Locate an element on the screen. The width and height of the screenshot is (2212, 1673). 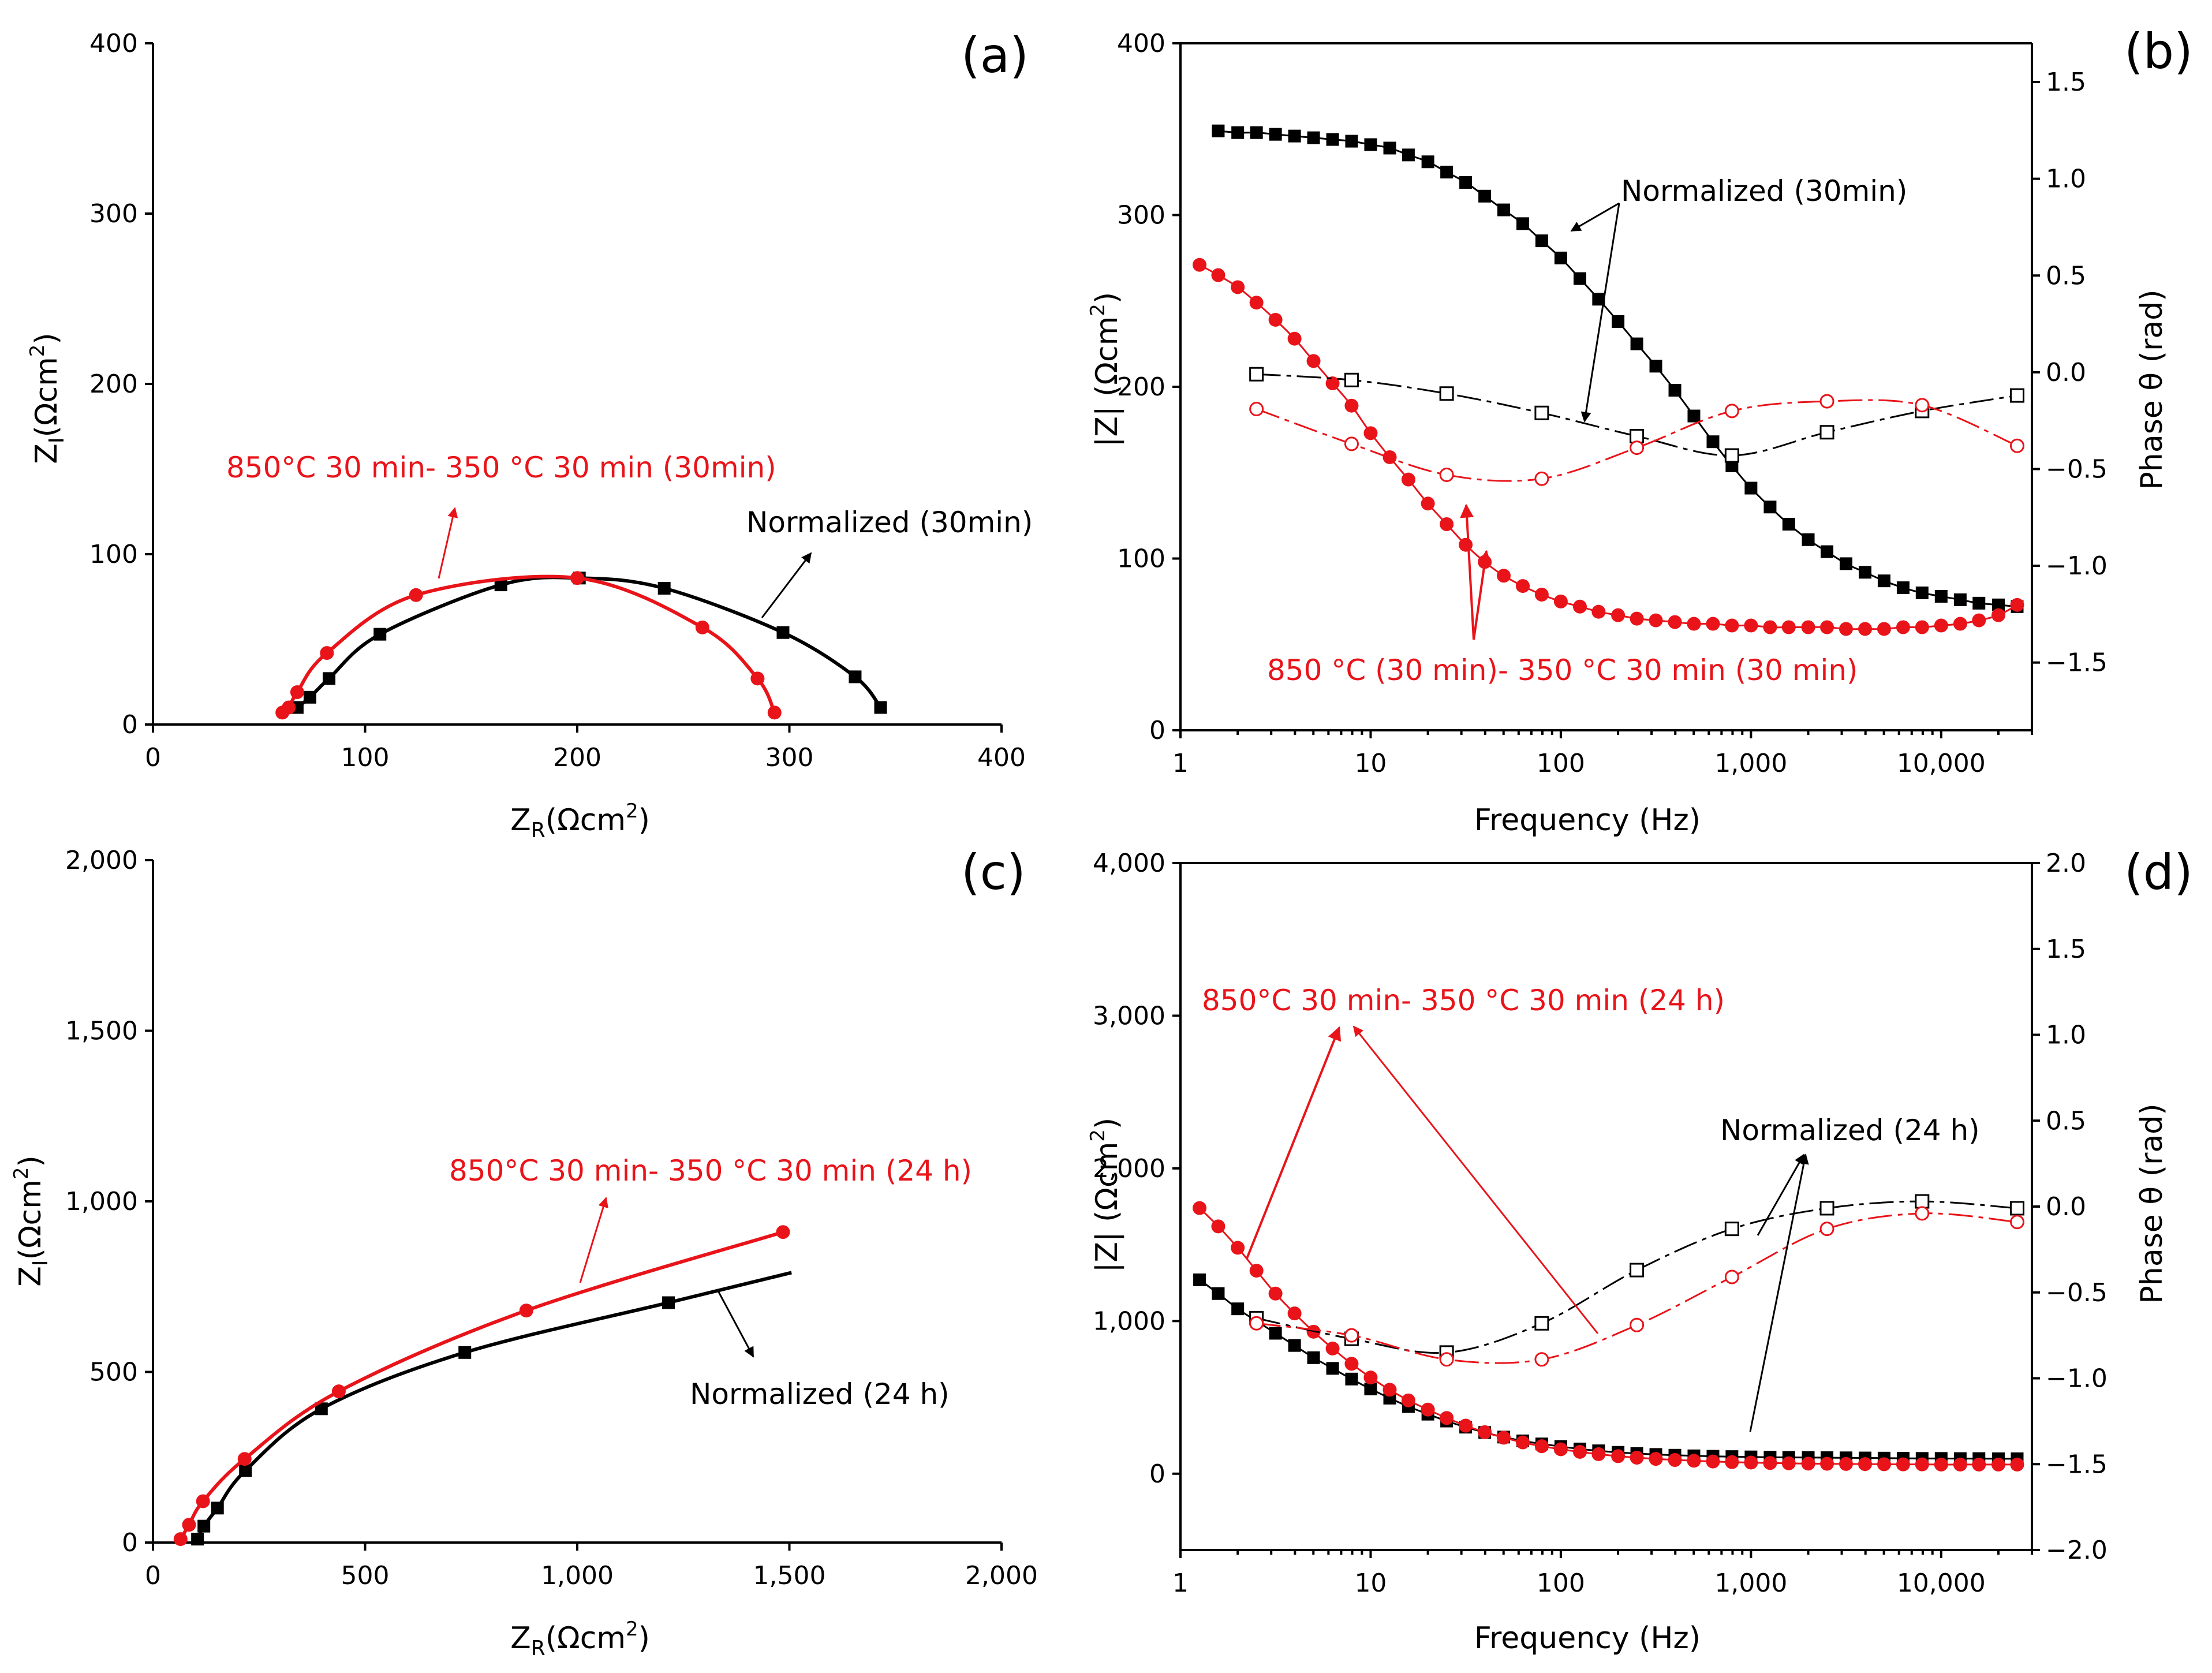
x-tick-label: 100 is located at coordinates (1561, 763).